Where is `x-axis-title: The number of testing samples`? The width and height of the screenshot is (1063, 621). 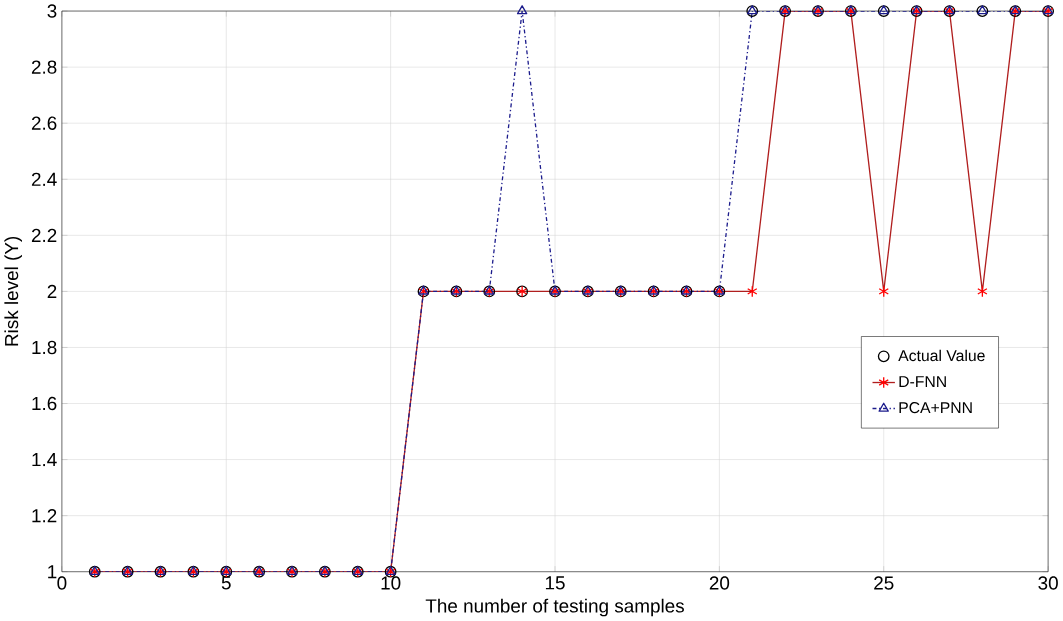 x-axis-title: The number of testing samples is located at coordinates (554, 607).